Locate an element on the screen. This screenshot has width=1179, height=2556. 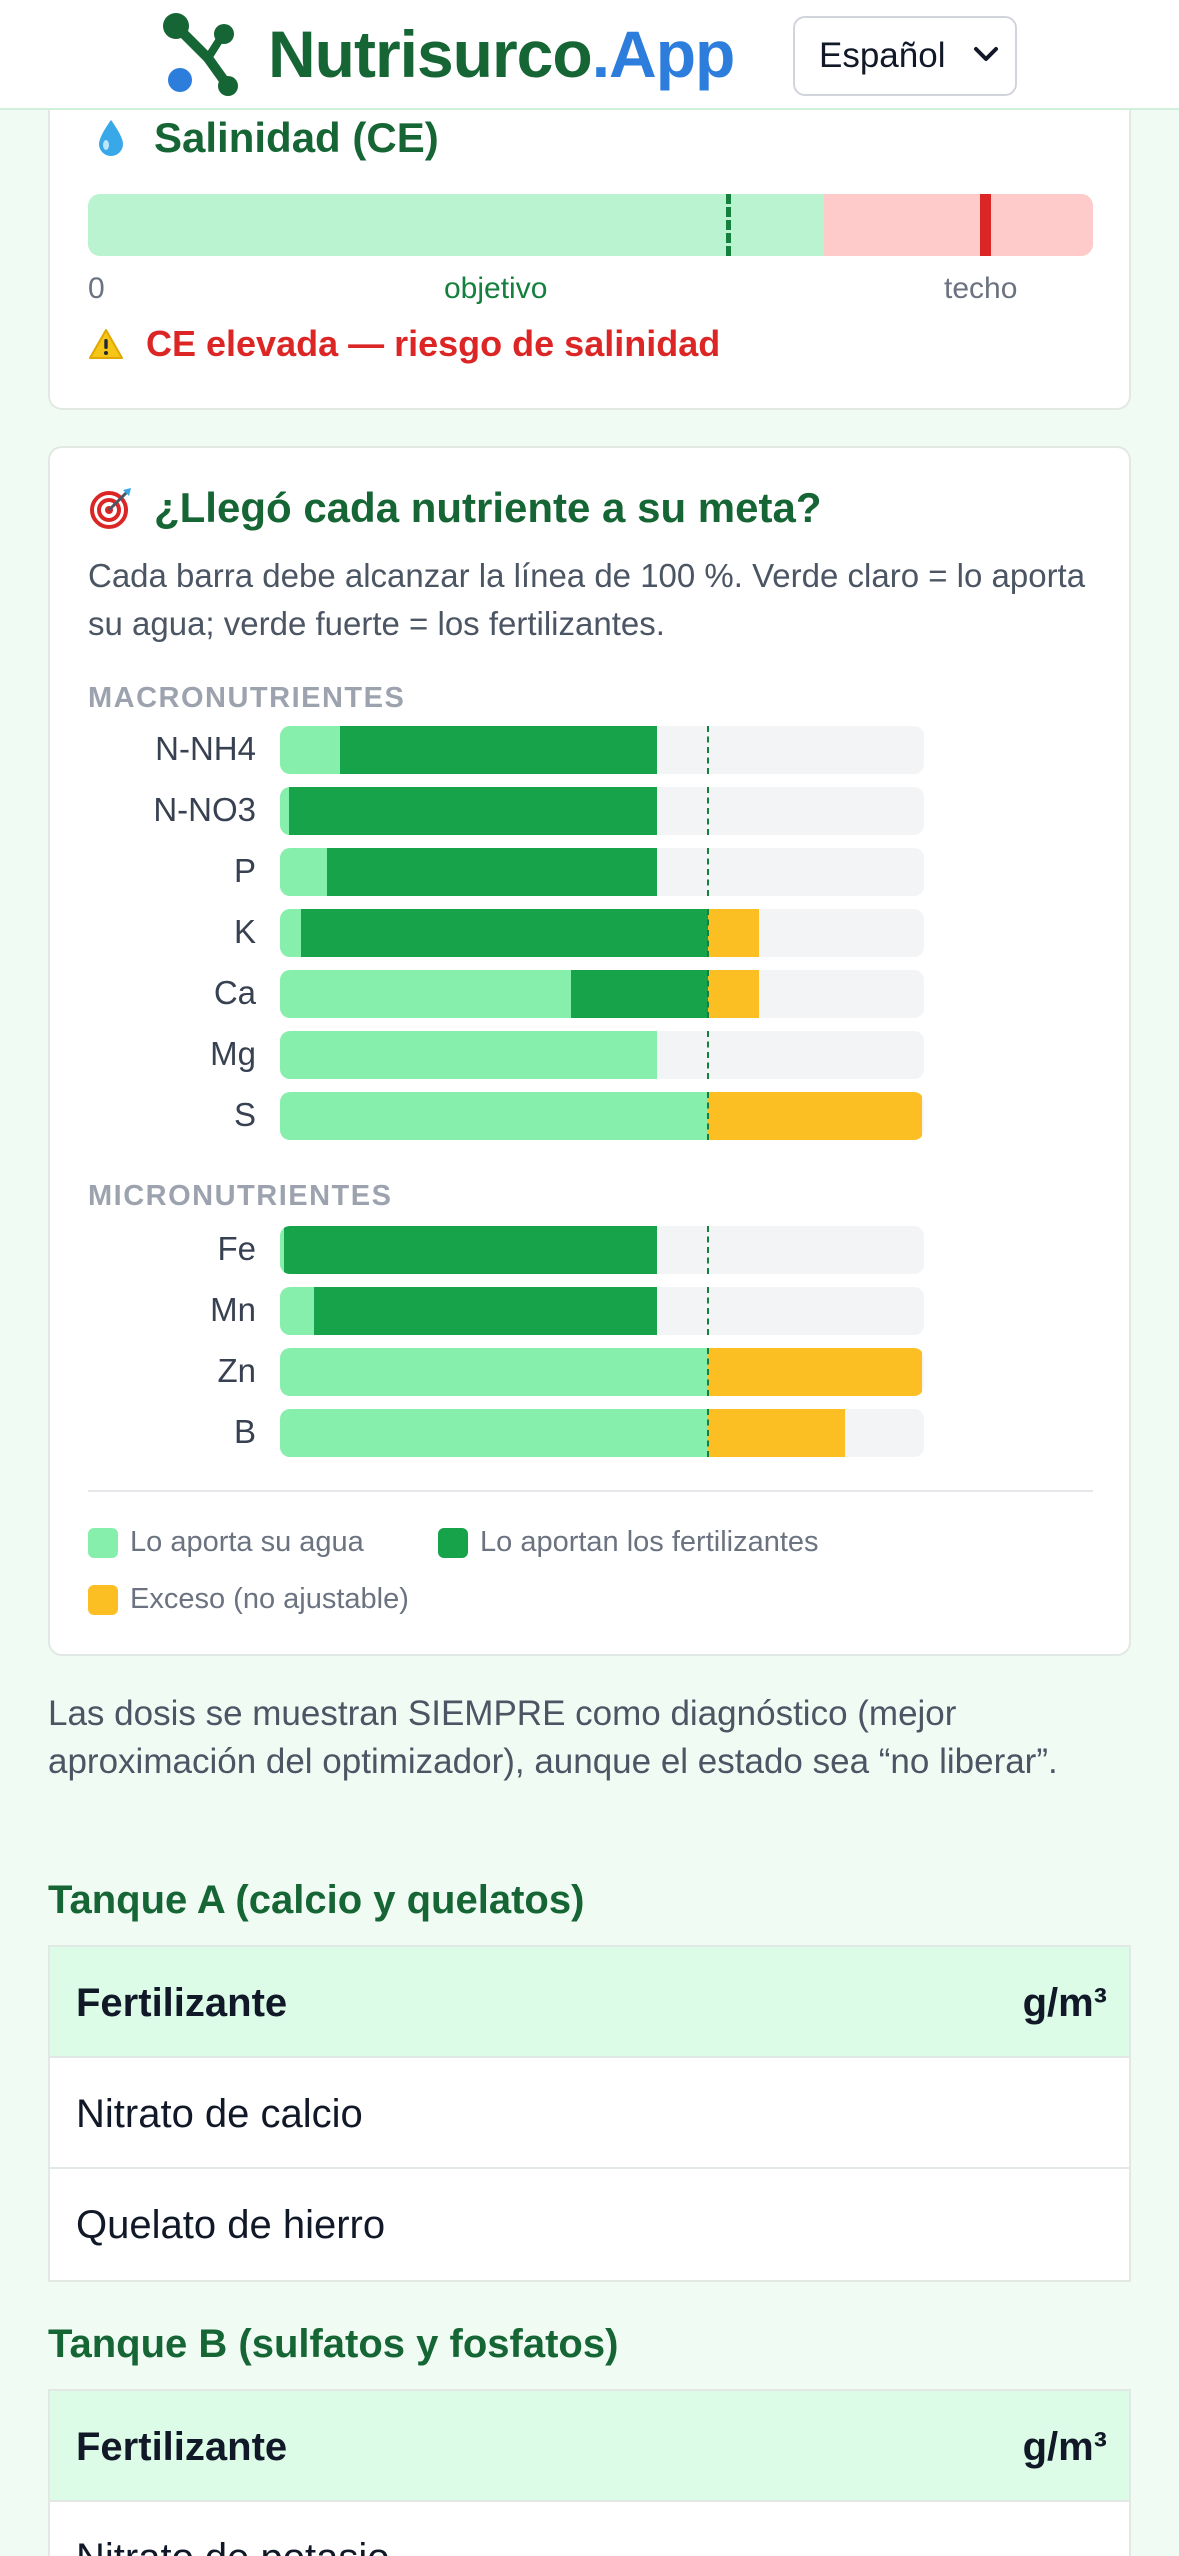
nutrient-row-k: K is located at coordinates (591, 933).